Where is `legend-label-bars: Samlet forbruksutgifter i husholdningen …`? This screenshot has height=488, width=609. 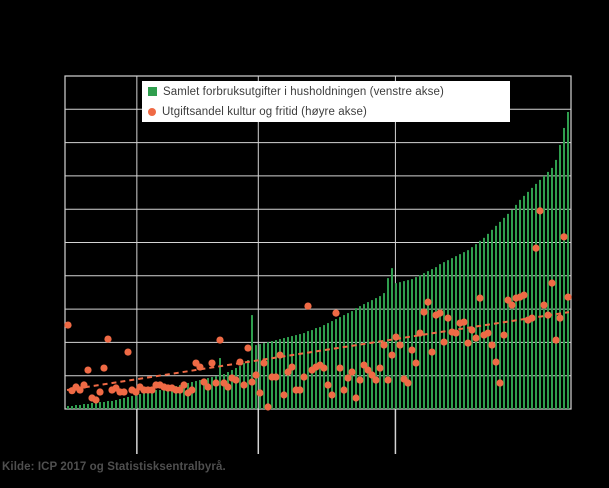 legend-label-bars: Samlet forbruksutgifter i husholdningen … is located at coordinates (303, 91).